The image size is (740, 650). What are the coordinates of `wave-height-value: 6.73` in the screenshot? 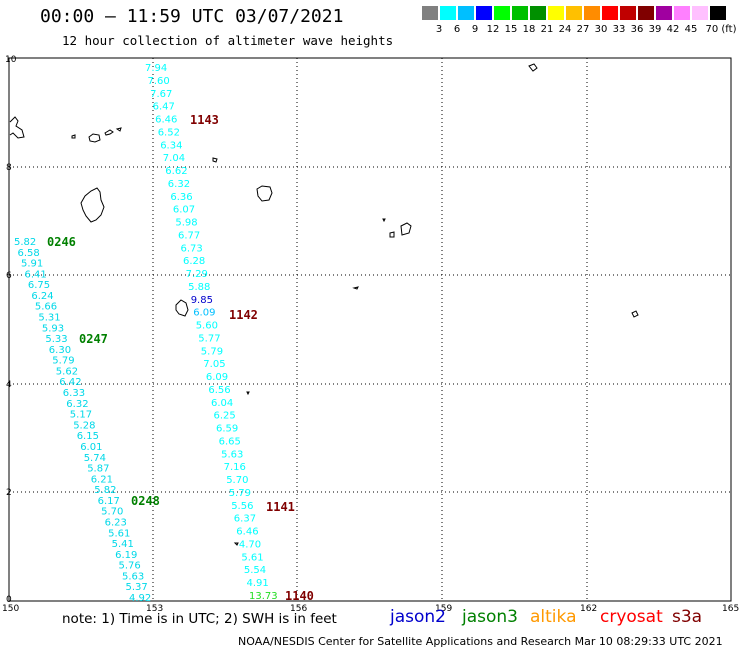 It's located at (192, 248).